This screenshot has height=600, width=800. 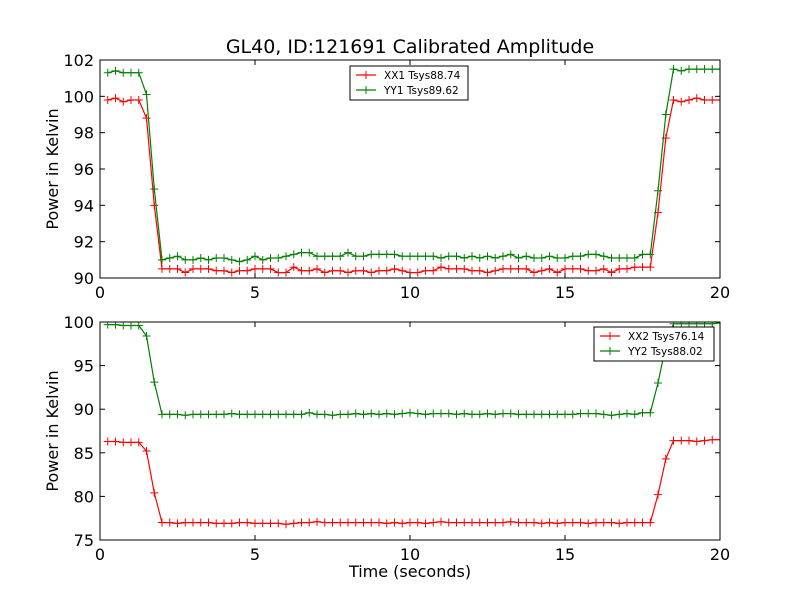 I want to click on y-tick-label: 80, so click(x=84, y=496).